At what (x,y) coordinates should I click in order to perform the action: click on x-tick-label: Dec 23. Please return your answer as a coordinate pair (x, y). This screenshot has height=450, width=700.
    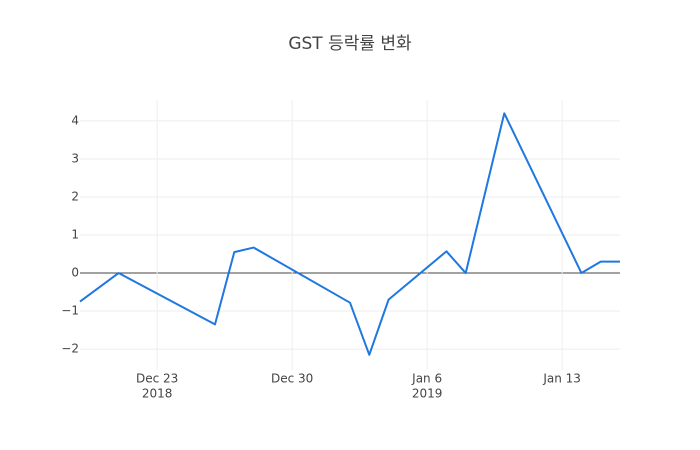
    Looking at the image, I should click on (157, 379).